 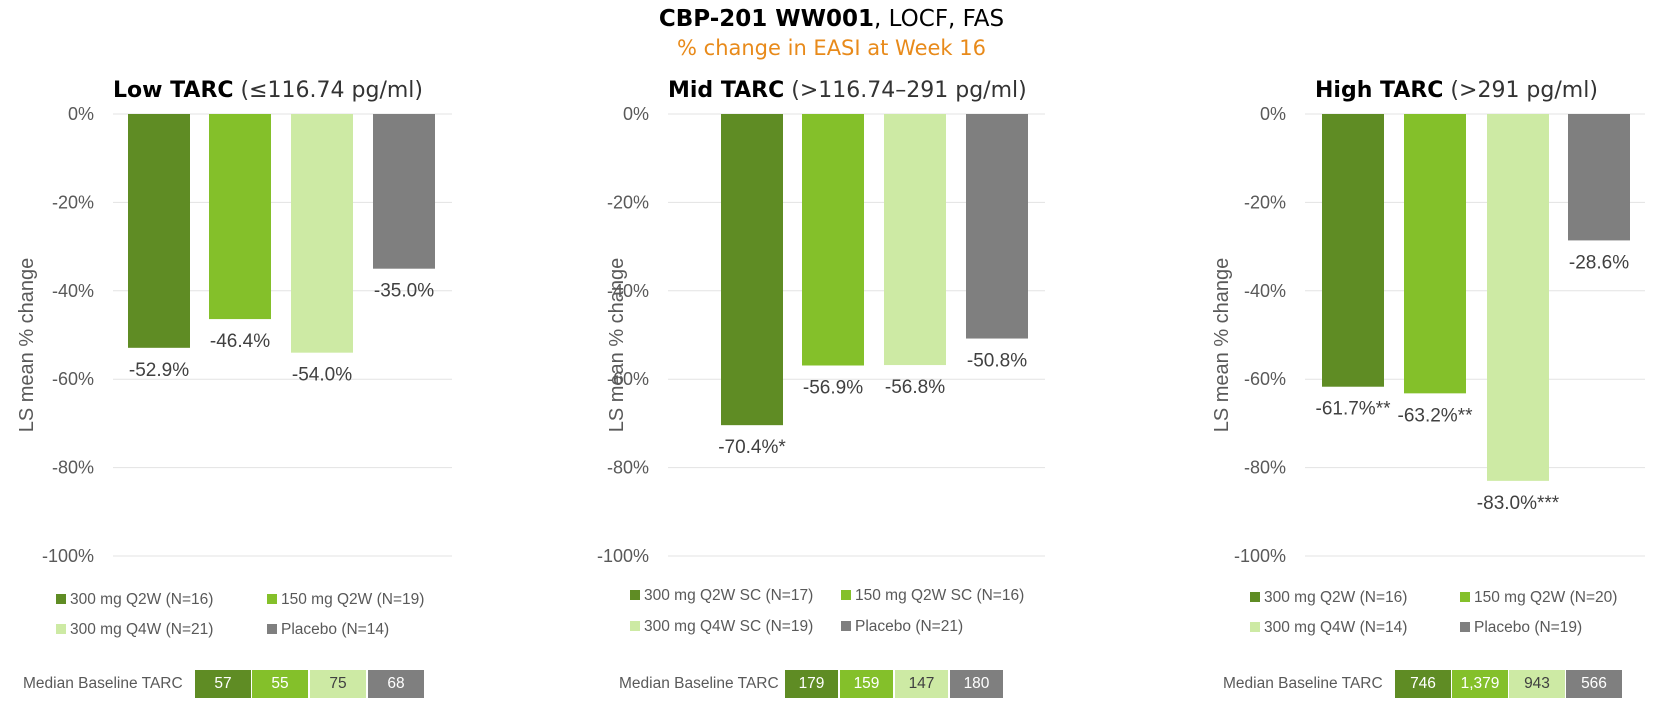 What do you see at coordinates (173, 90) in the screenshot?
I see `panel-title-bold: Low TARC` at bounding box center [173, 90].